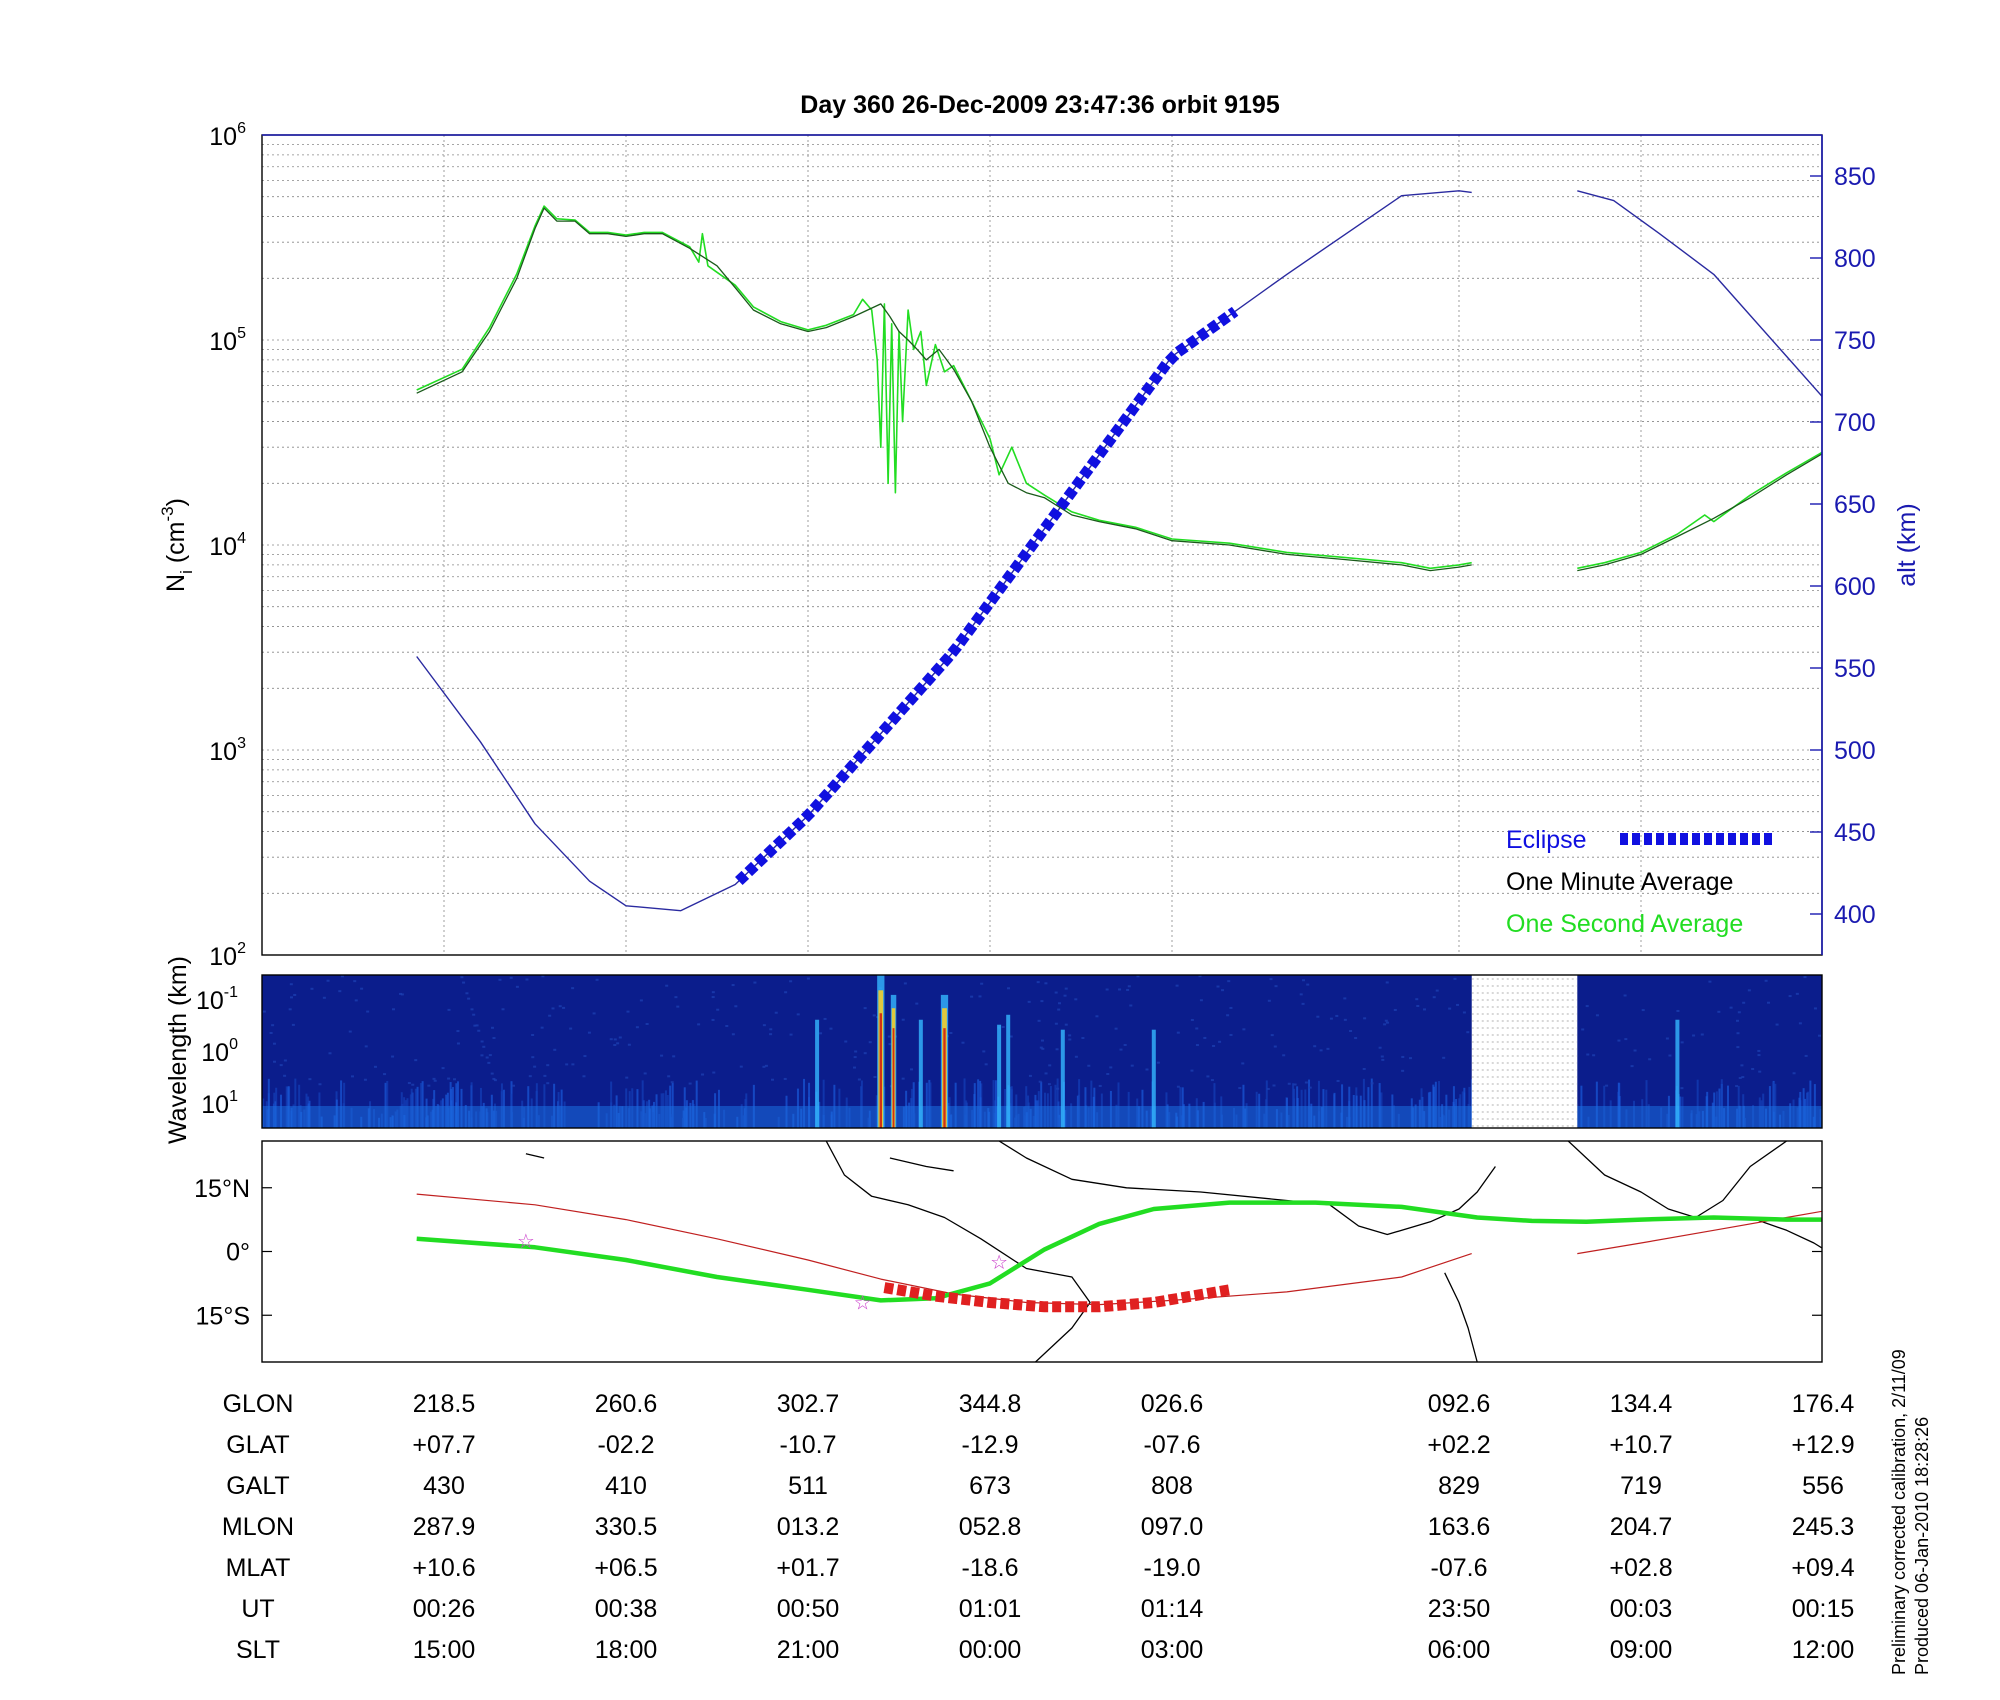 The width and height of the screenshot is (2000, 1700). Describe the element at coordinates (1922, 1546) in the screenshot. I see `footnote-produced: Produced 06-Jan-2010 18:28:26` at that location.